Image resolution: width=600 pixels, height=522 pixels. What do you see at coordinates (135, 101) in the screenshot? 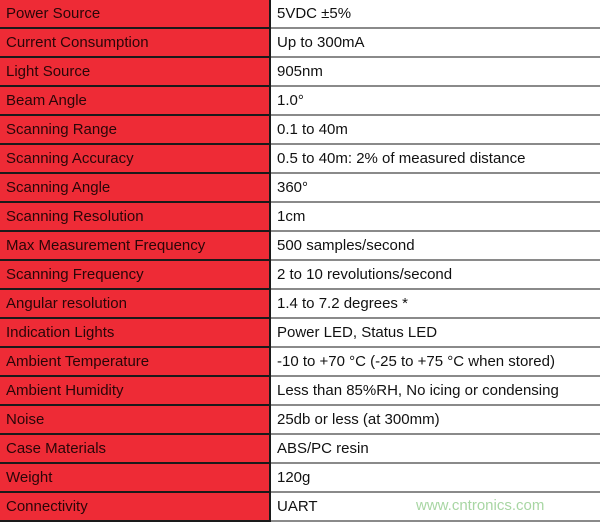
I see `spec-label: Beam Angle` at bounding box center [135, 101].